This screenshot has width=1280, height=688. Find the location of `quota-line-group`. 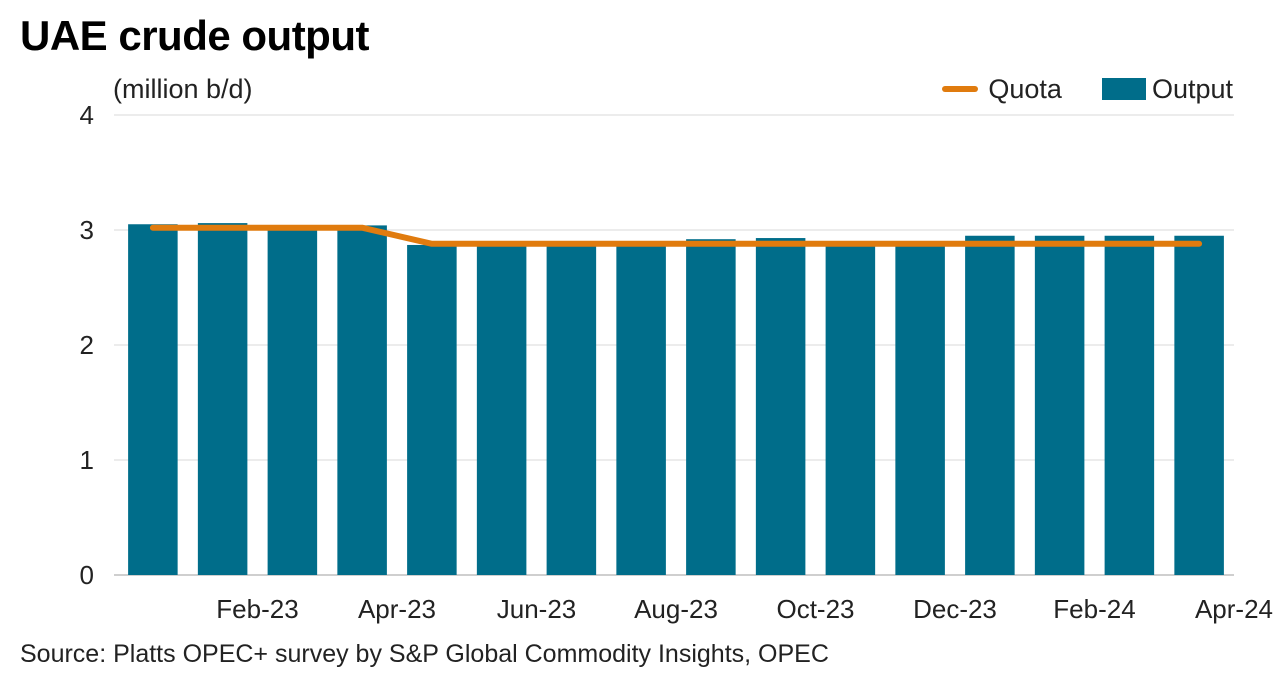

quota-line-group is located at coordinates (676, 235).